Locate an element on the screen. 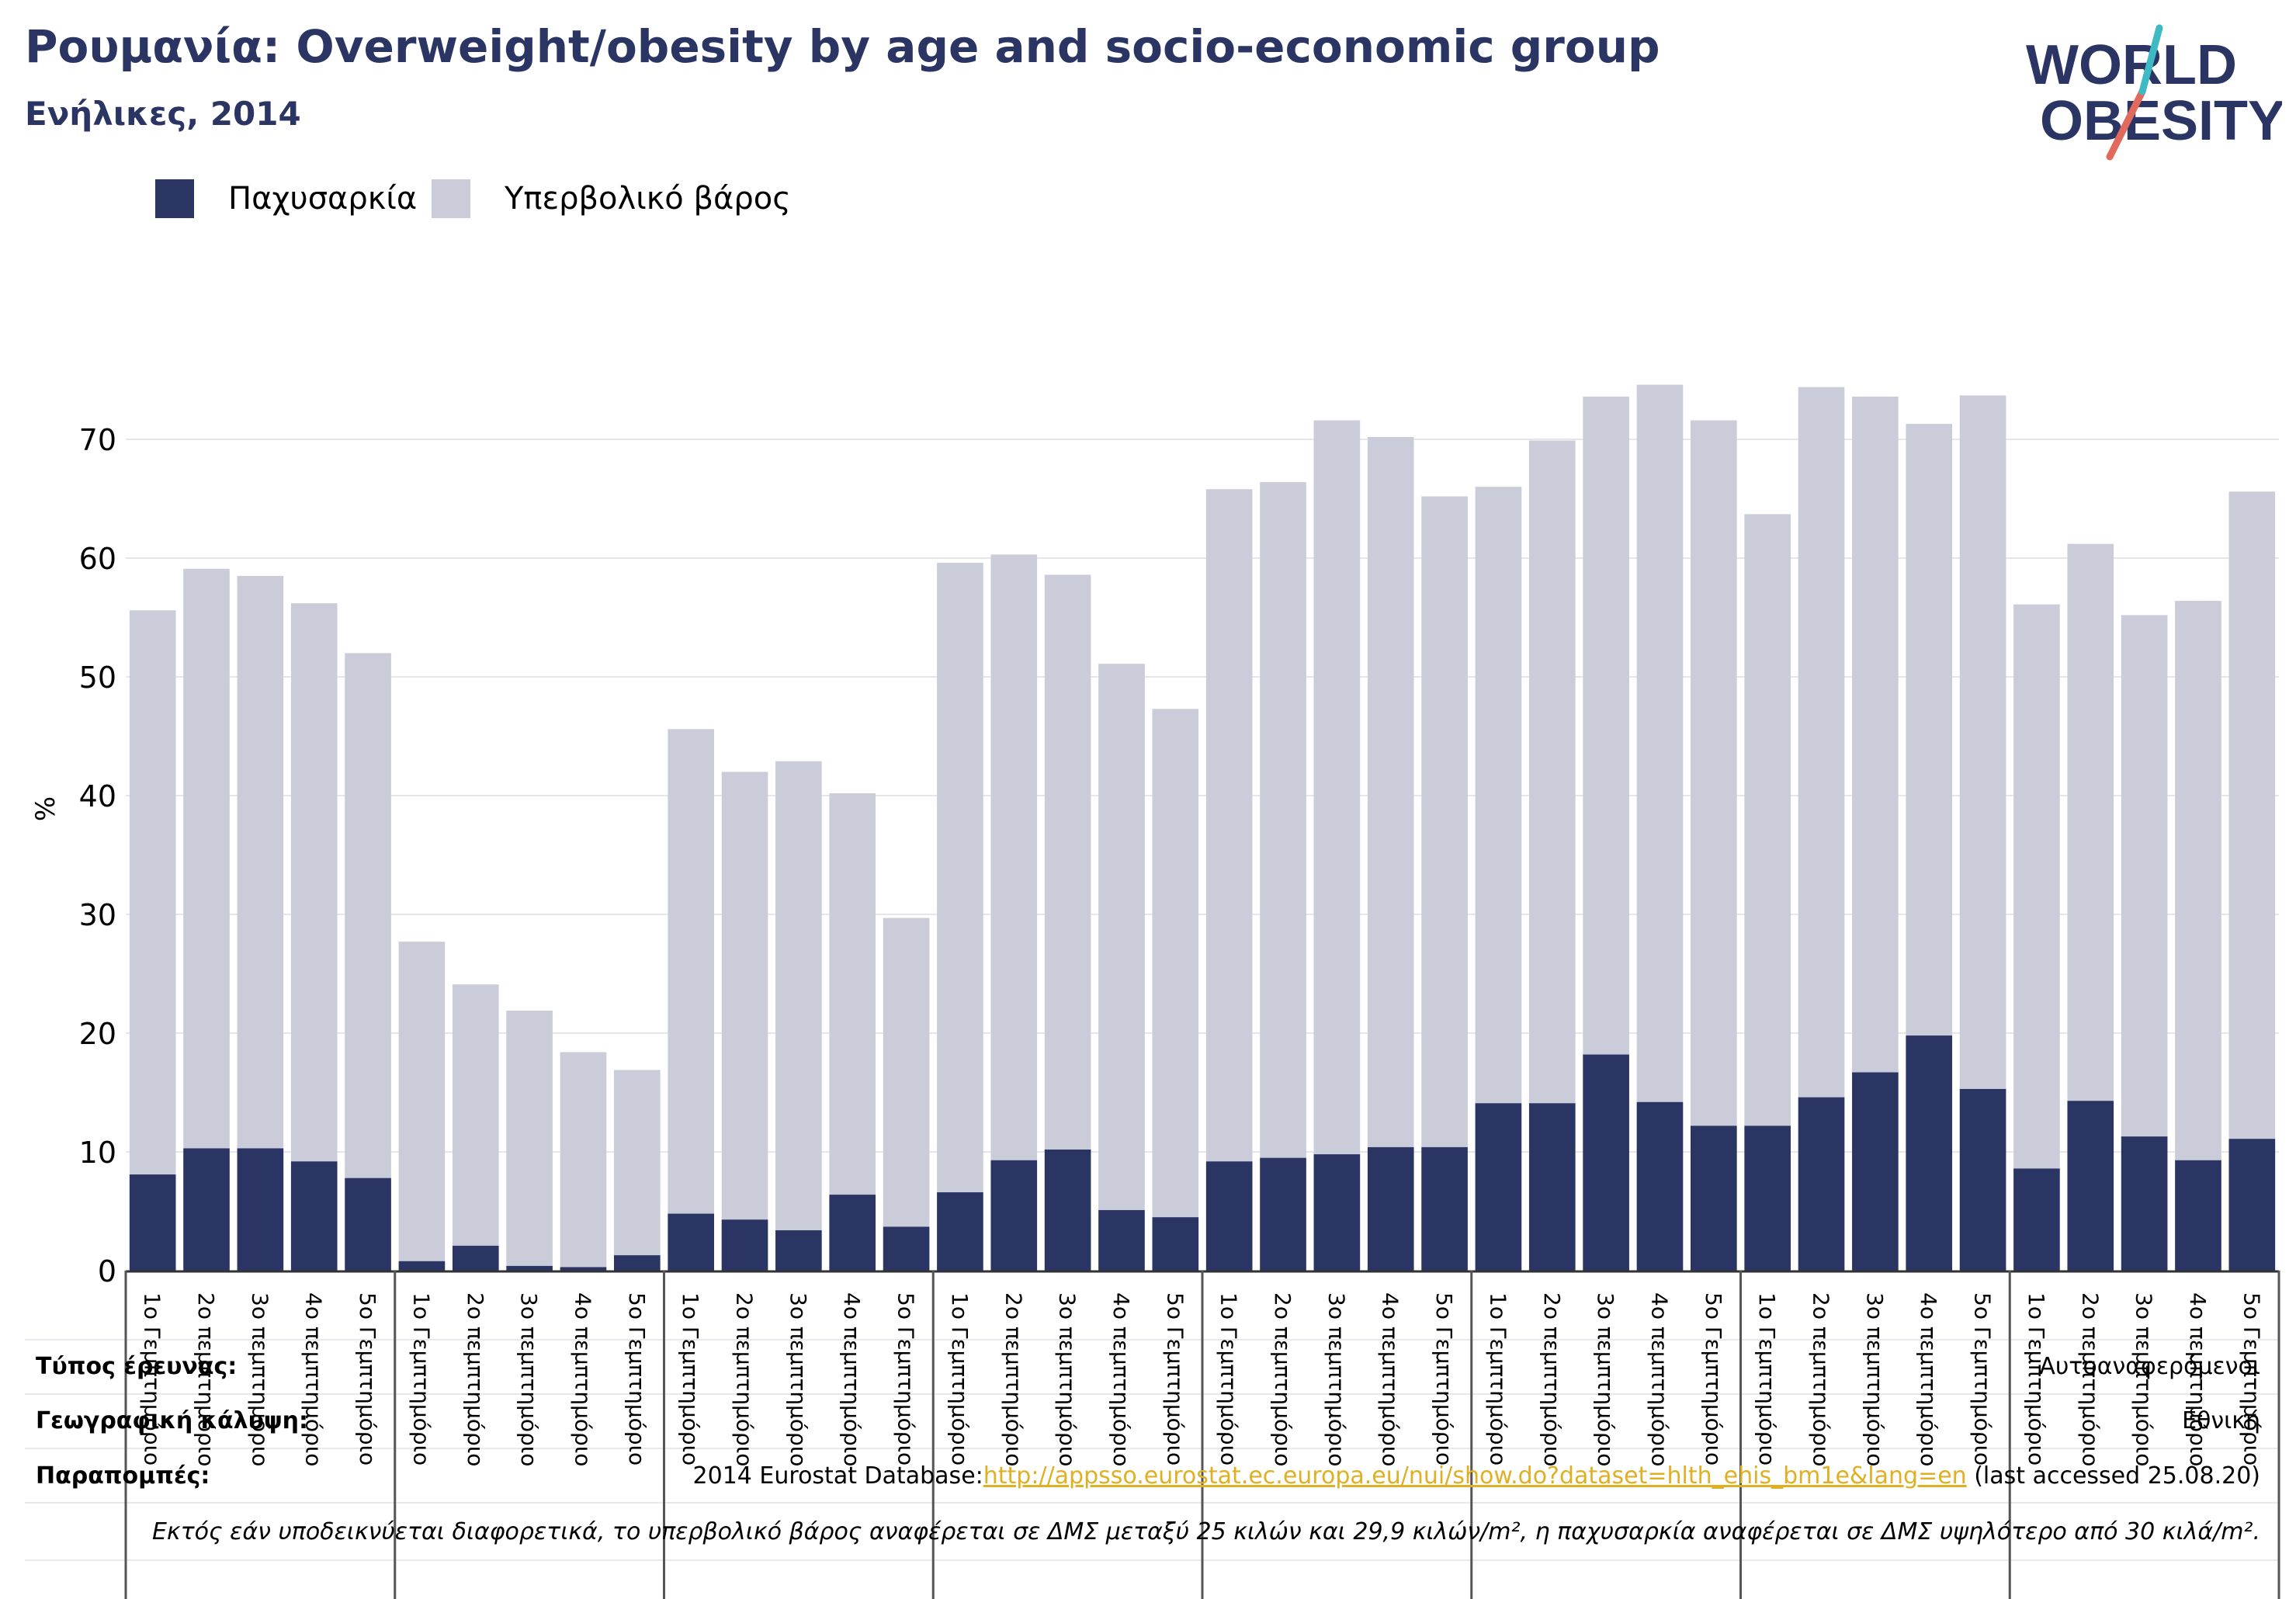 The width and height of the screenshot is (2296, 1599). y-tick-label: 0 is located at coordinates (107, 1271).